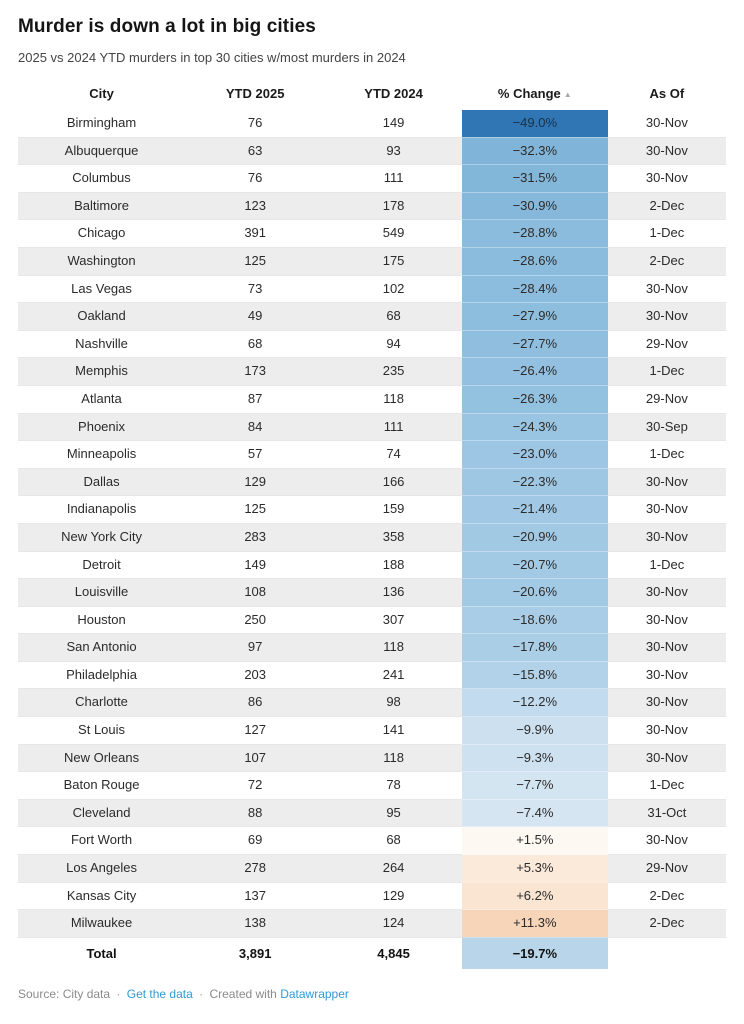 The width and height of the screenshot is (744, 1024). What do you see at coordinates (393, 675) in the screenshot?
I see `ytd2024-cell: 241` at bounding box center [393, 675].